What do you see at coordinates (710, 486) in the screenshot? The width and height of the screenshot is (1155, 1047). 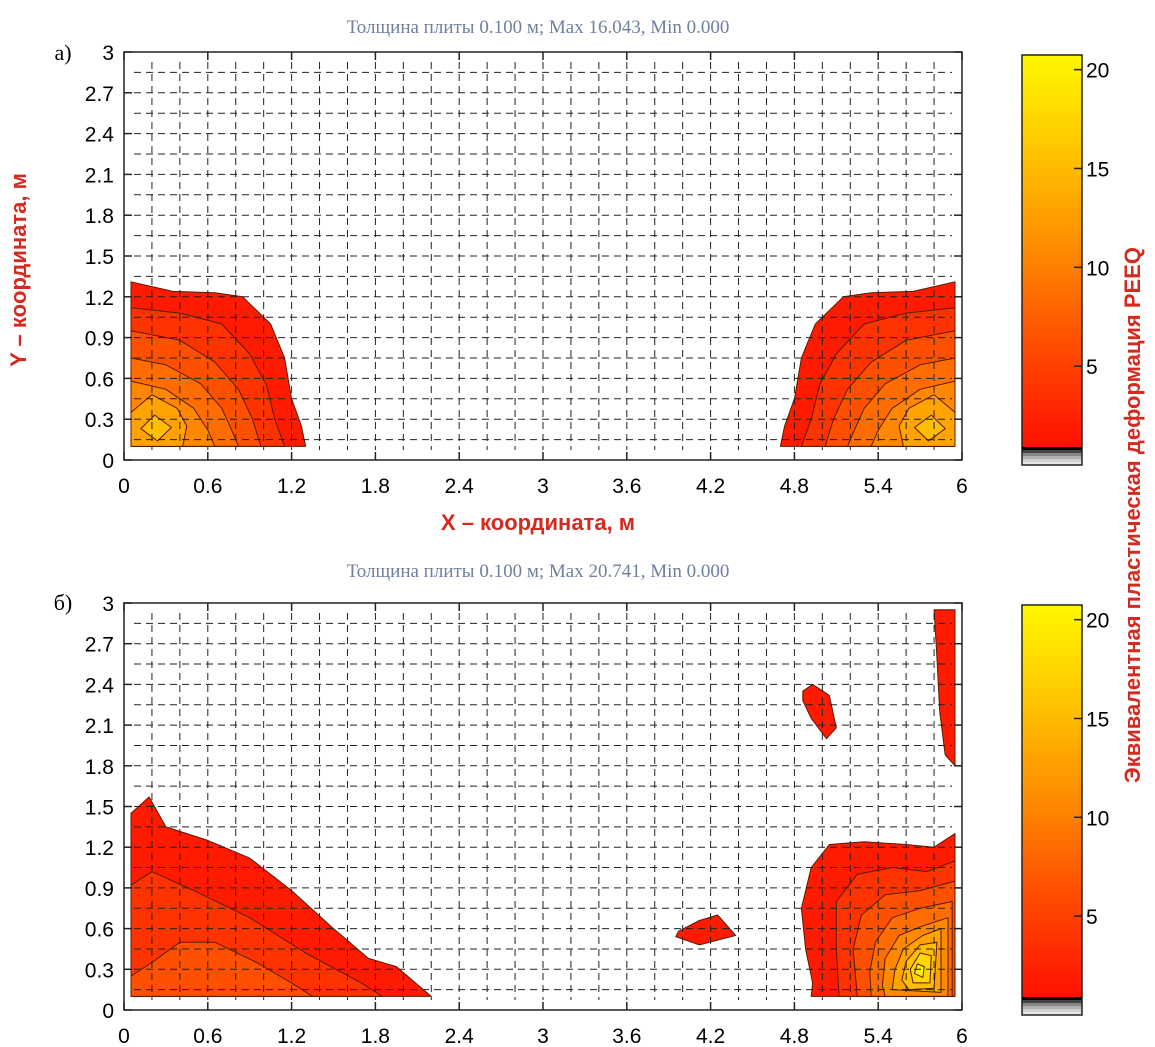 I see `panel-a-x-tick-label: 4.2` at bounding box center [710, 486].